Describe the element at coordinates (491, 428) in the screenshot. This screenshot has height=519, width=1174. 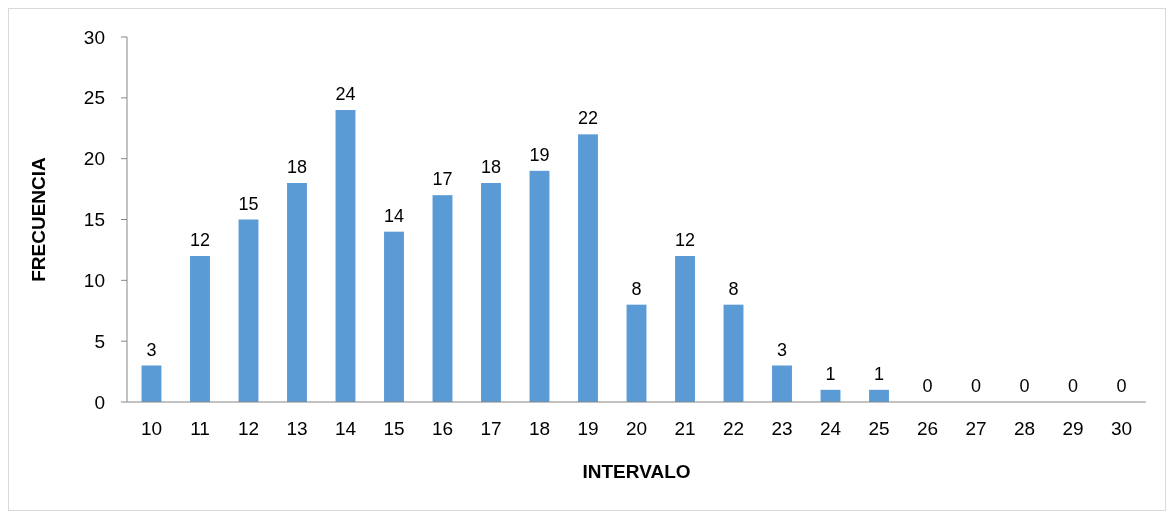
I see `x-tick-label: 17` at that location.